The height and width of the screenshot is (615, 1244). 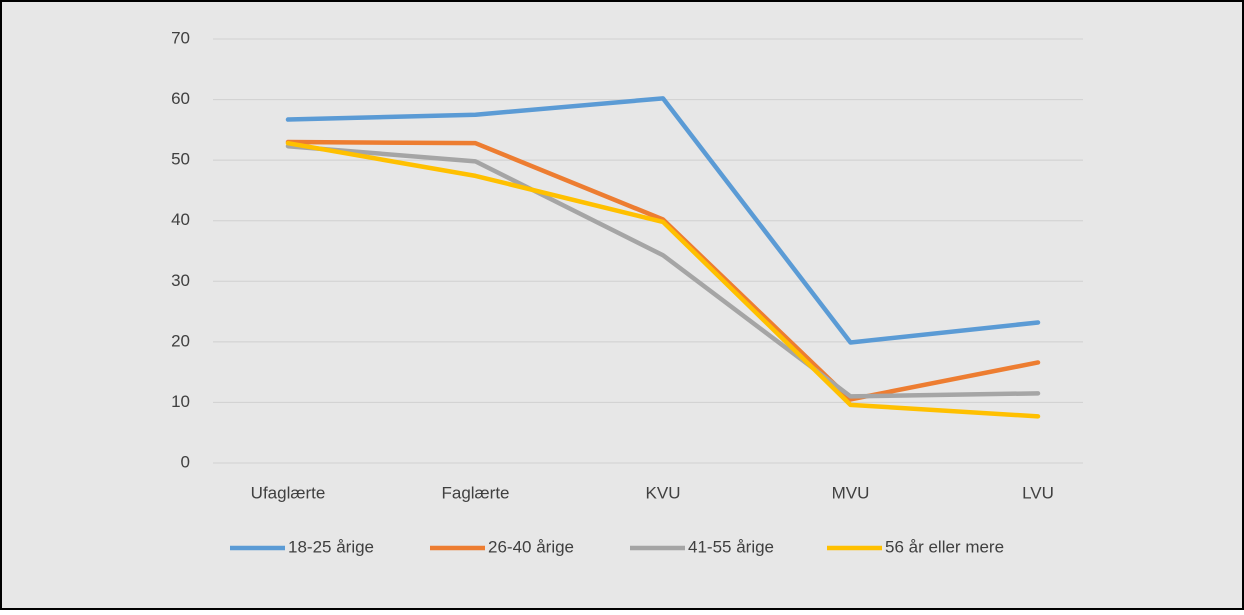 What do you see at coordinates (531, 546) in the screenshot?
I see `legend-label: 26-40 årige` at bounding box center [531, 546].